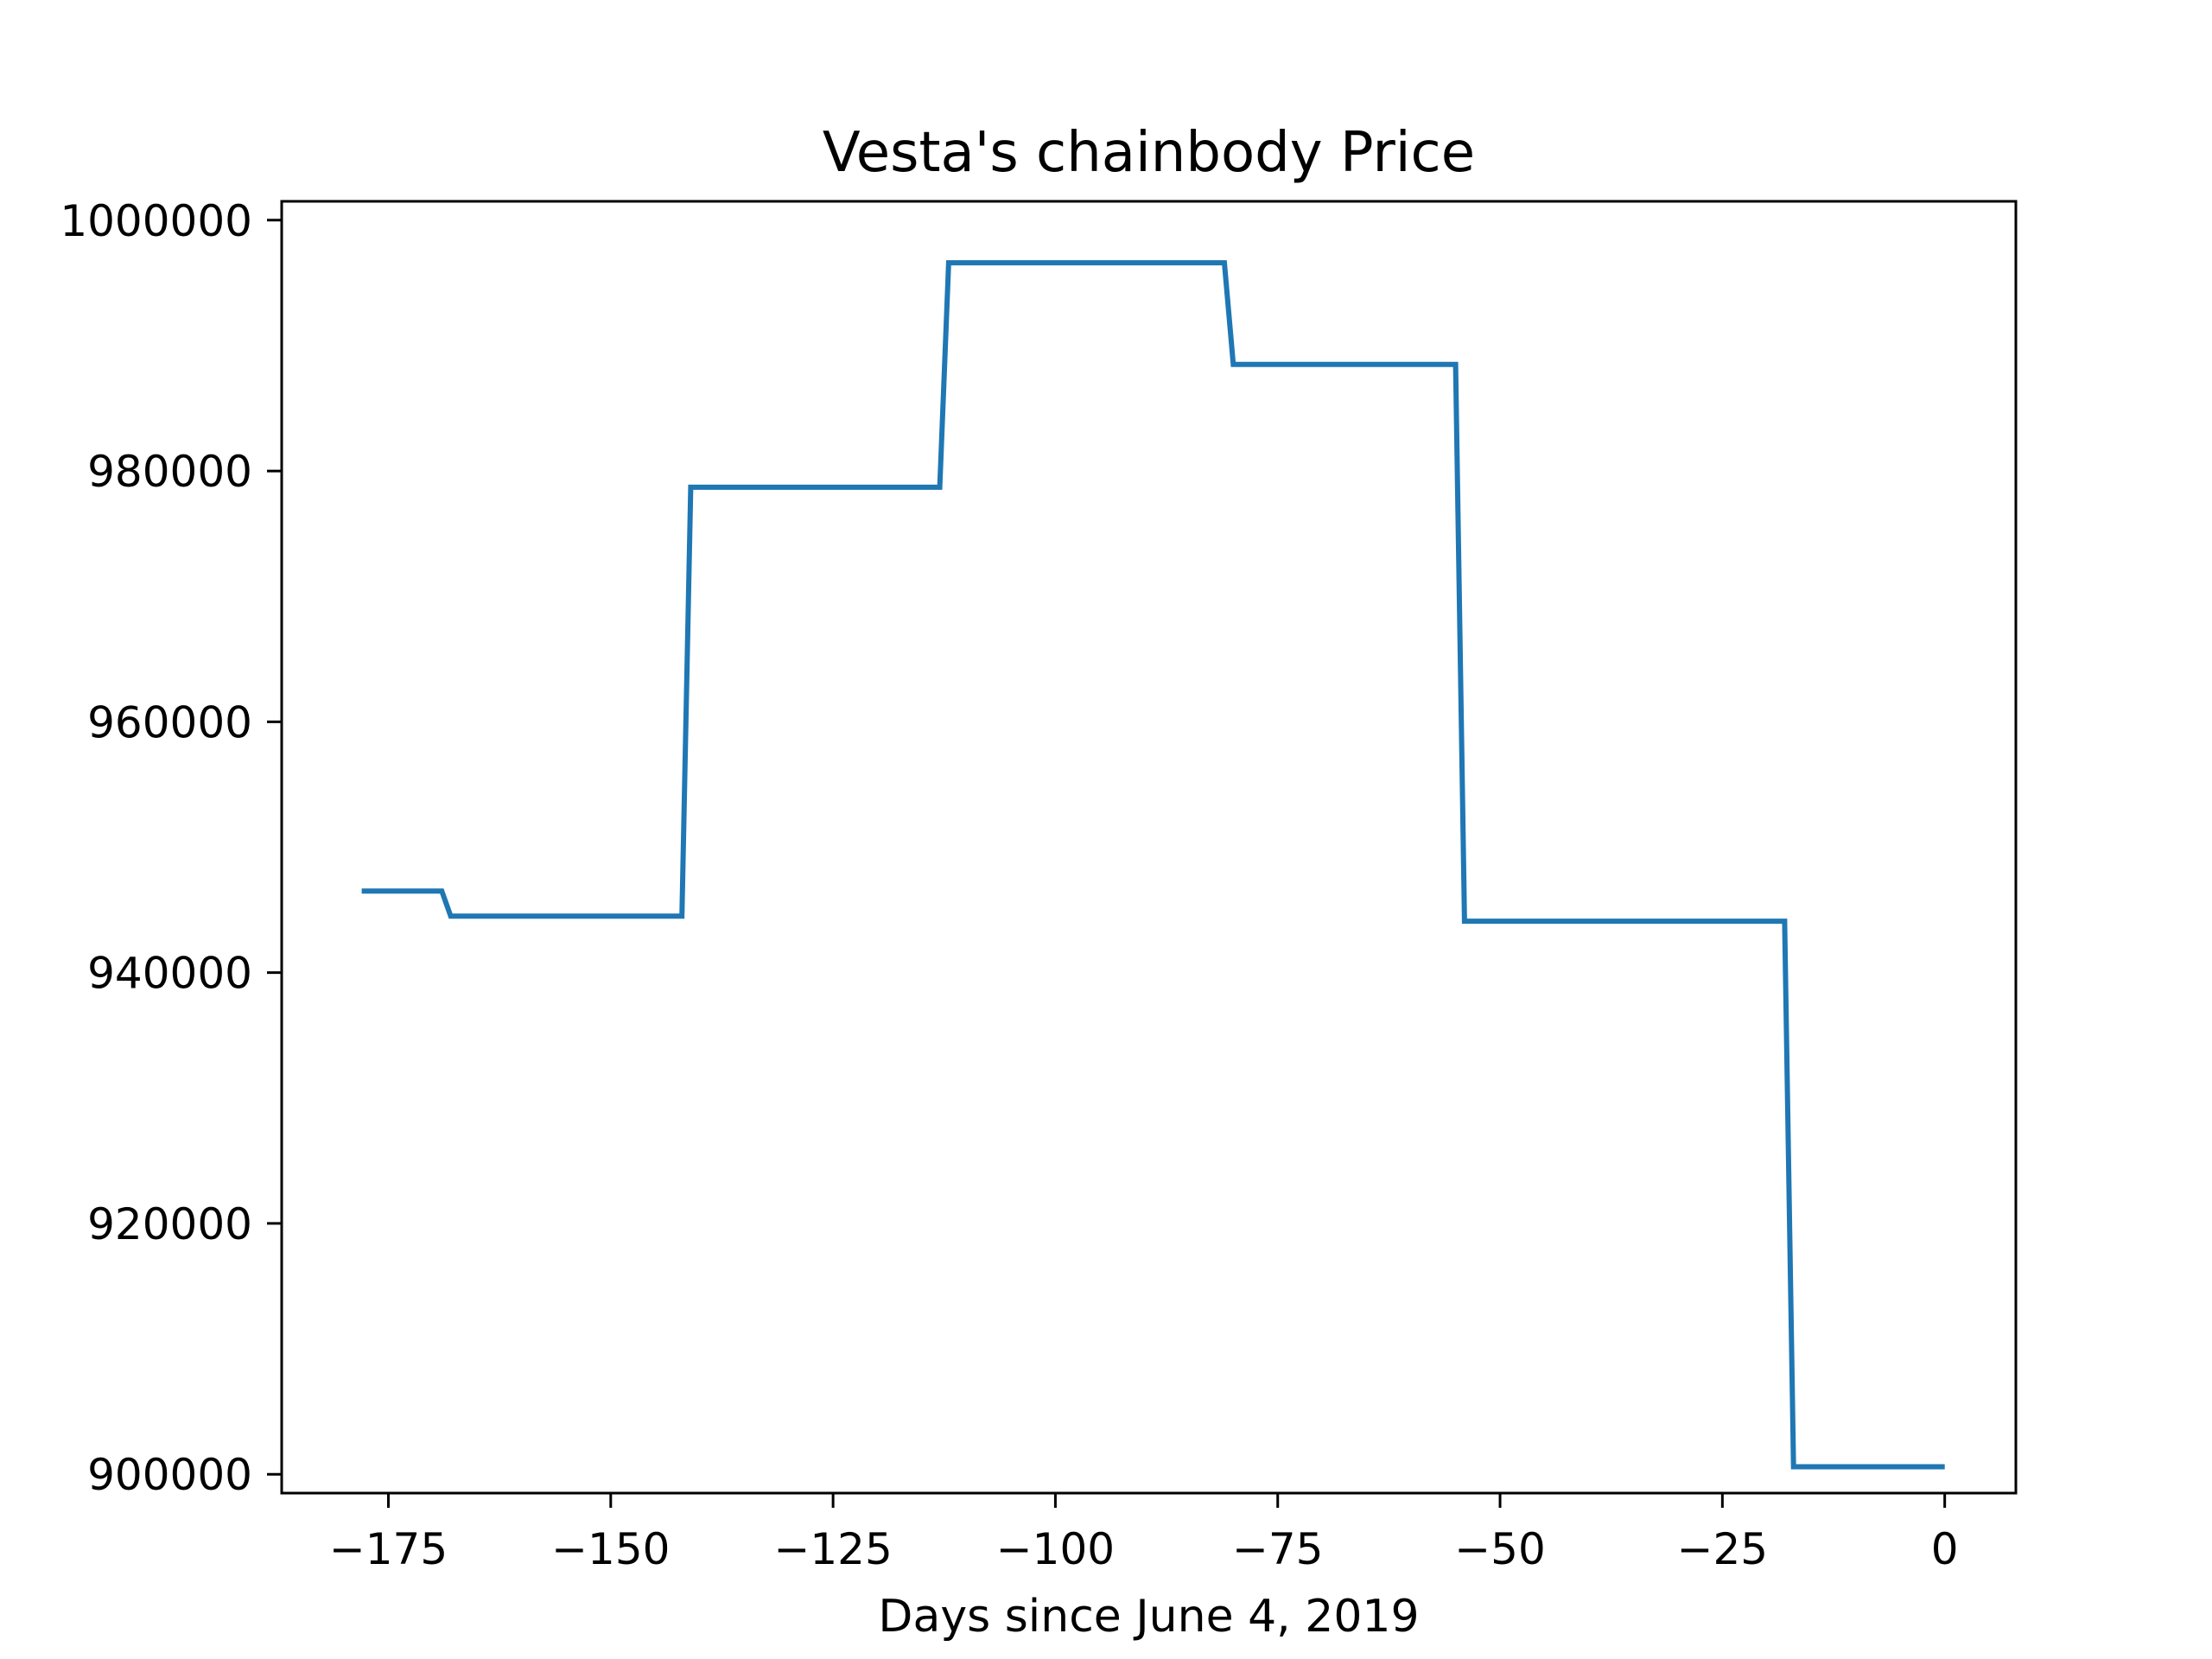  What do you see at coordinates (1144, 1533) in the screenshot?
I see `x-axis: −175 −150 −125 −100 −75 −50 −25 0` at bounding box center [1144, 1533].